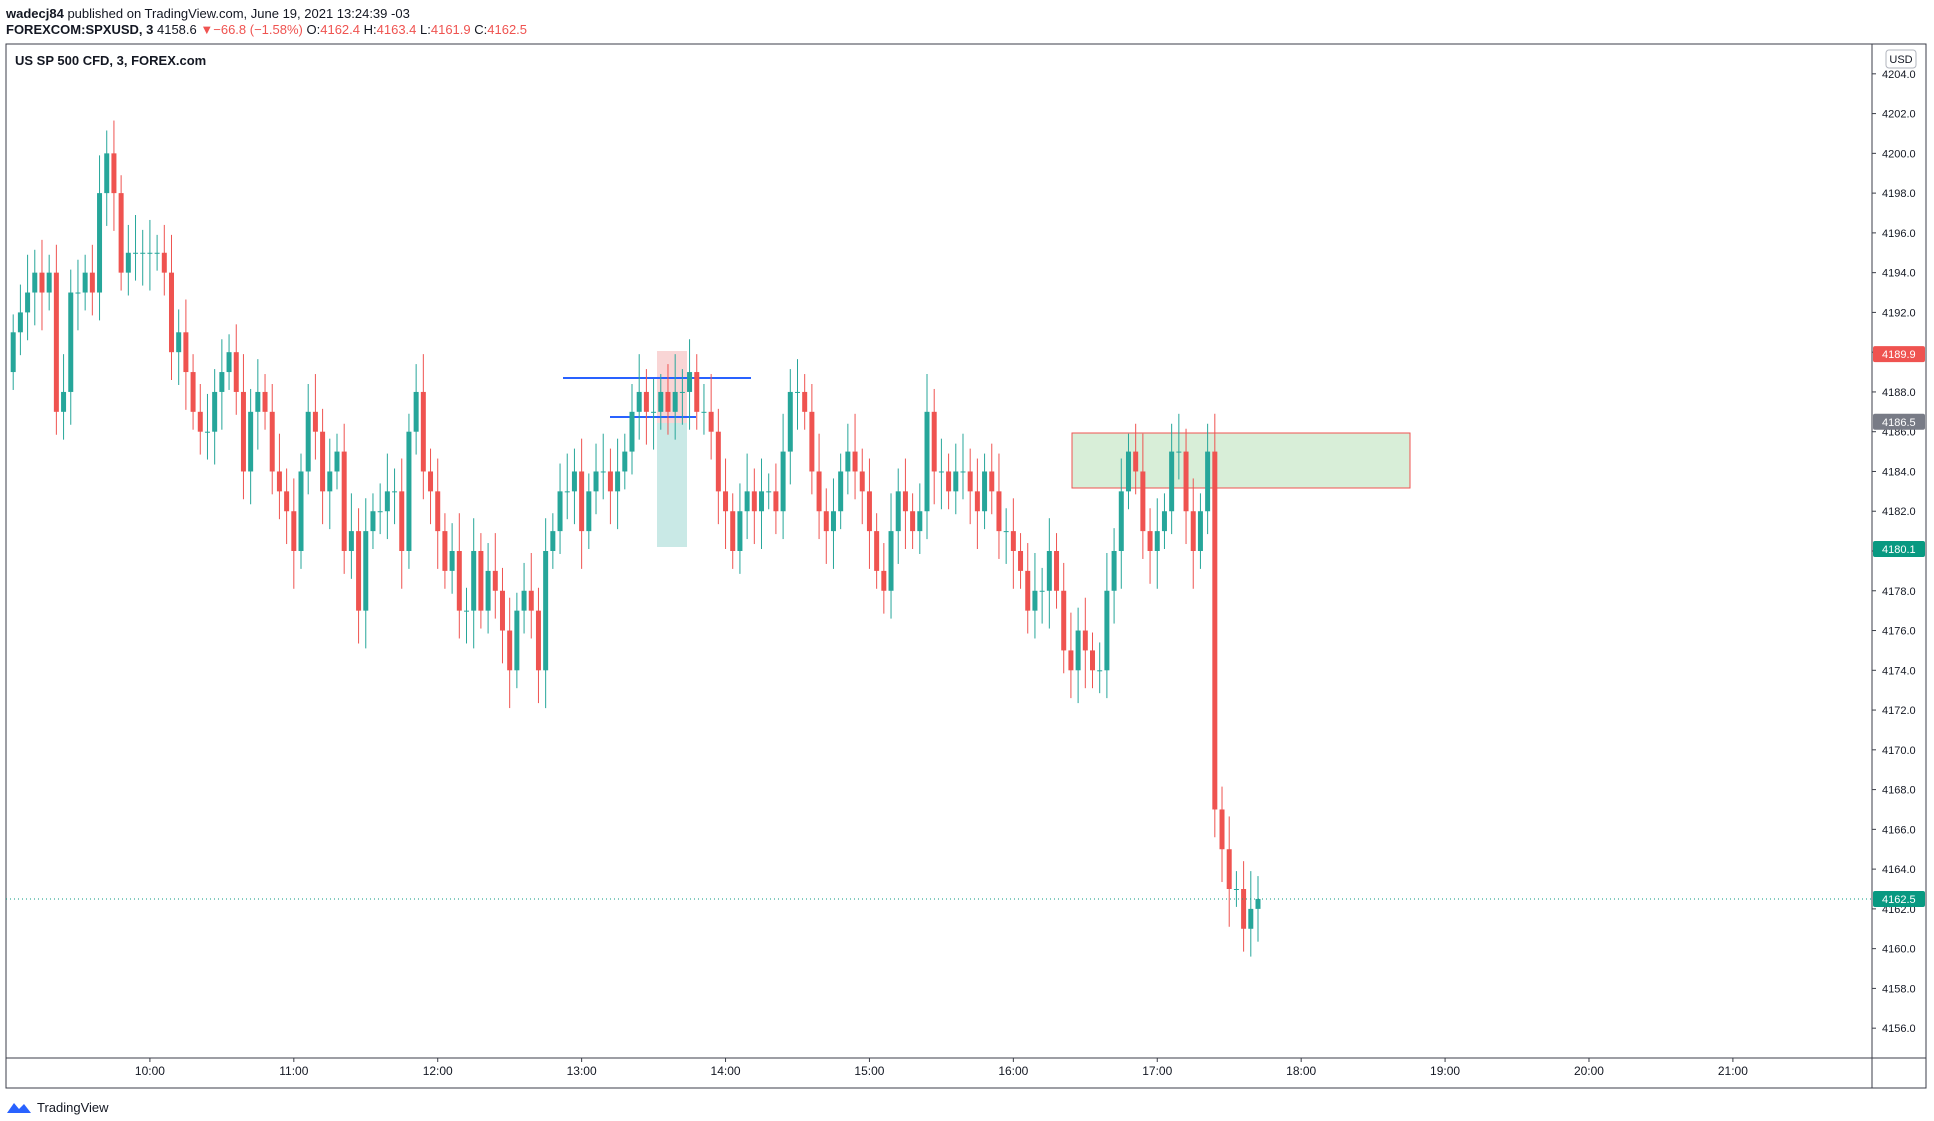 This screenshot has height=1121, width=1934. I want to click on author-name: wadecj84, so click(35, 13).